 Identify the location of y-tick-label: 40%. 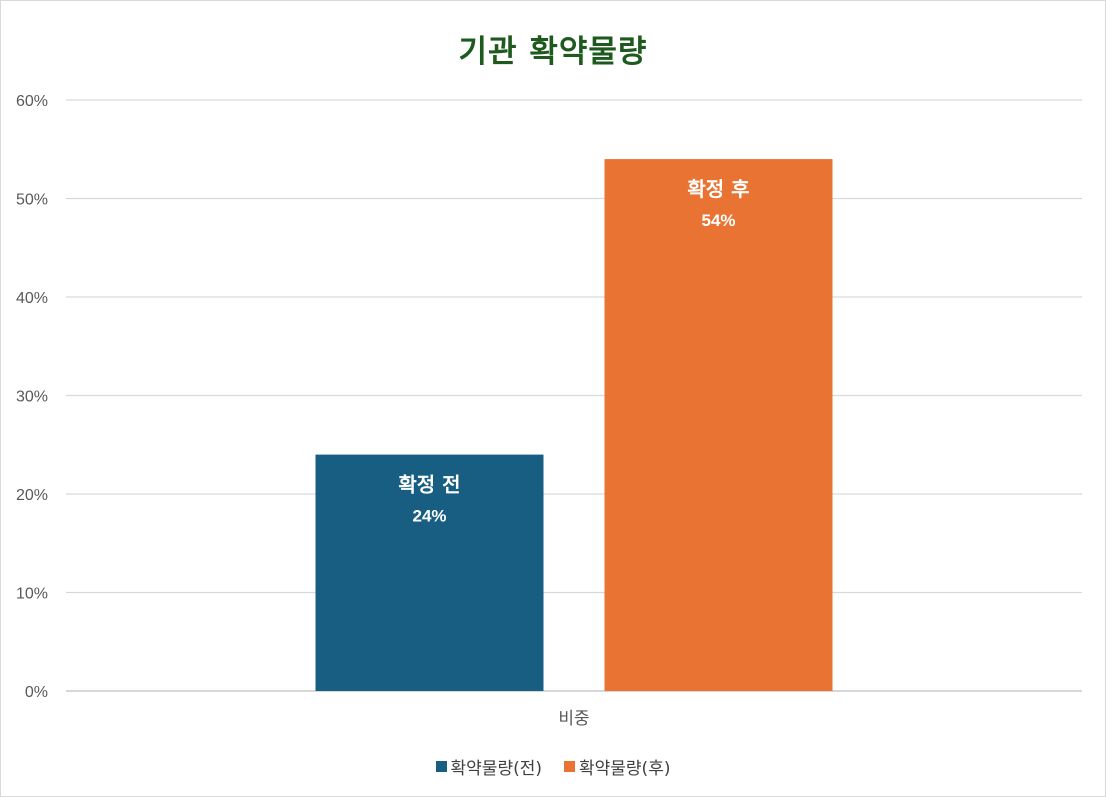
(32, 298).